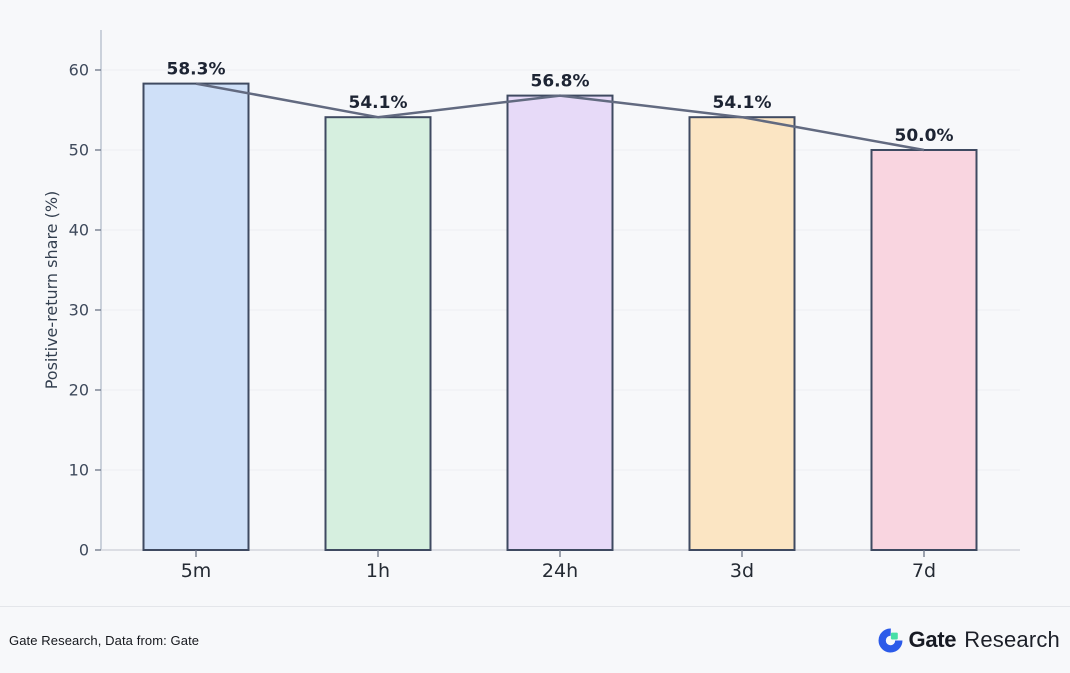 The width and height of the screenshot is (1070, 673). Describe the element at coordinates (79, 230) in the screenshot. I see `y-tick-label: 40` at that location.